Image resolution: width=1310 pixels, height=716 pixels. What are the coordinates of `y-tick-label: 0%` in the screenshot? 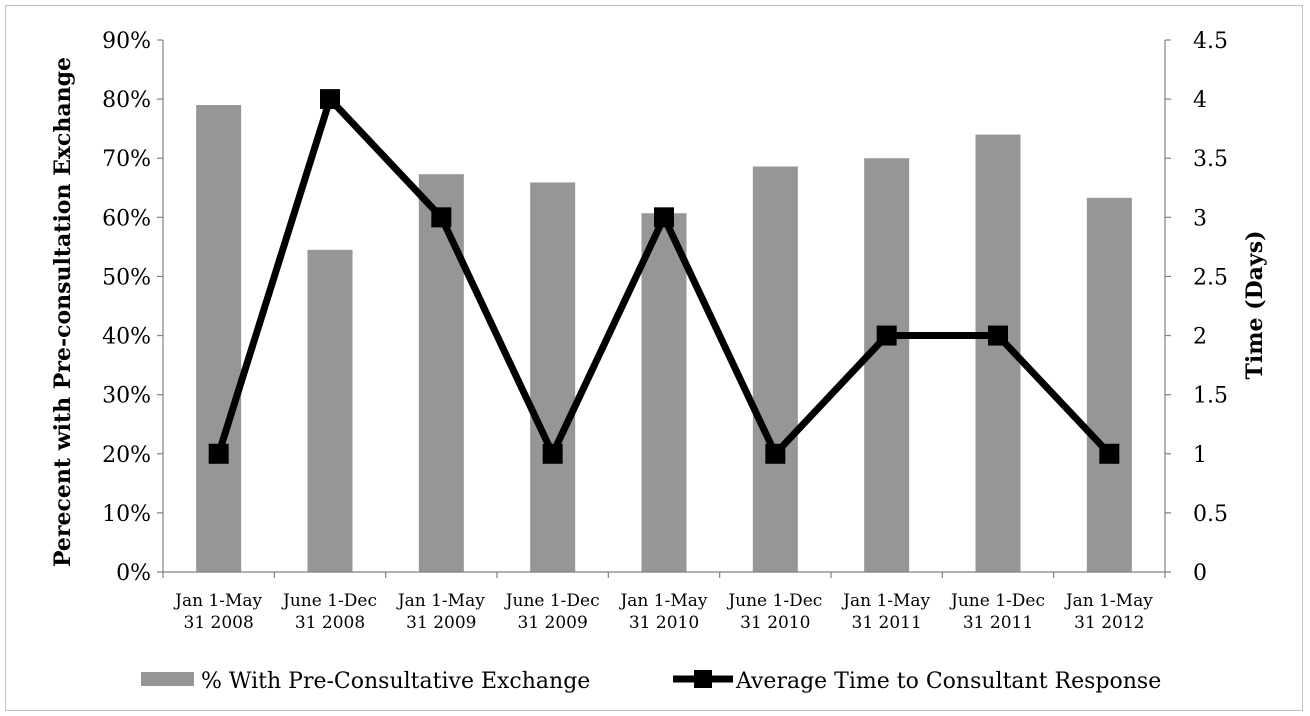 It's located at (133, 573).